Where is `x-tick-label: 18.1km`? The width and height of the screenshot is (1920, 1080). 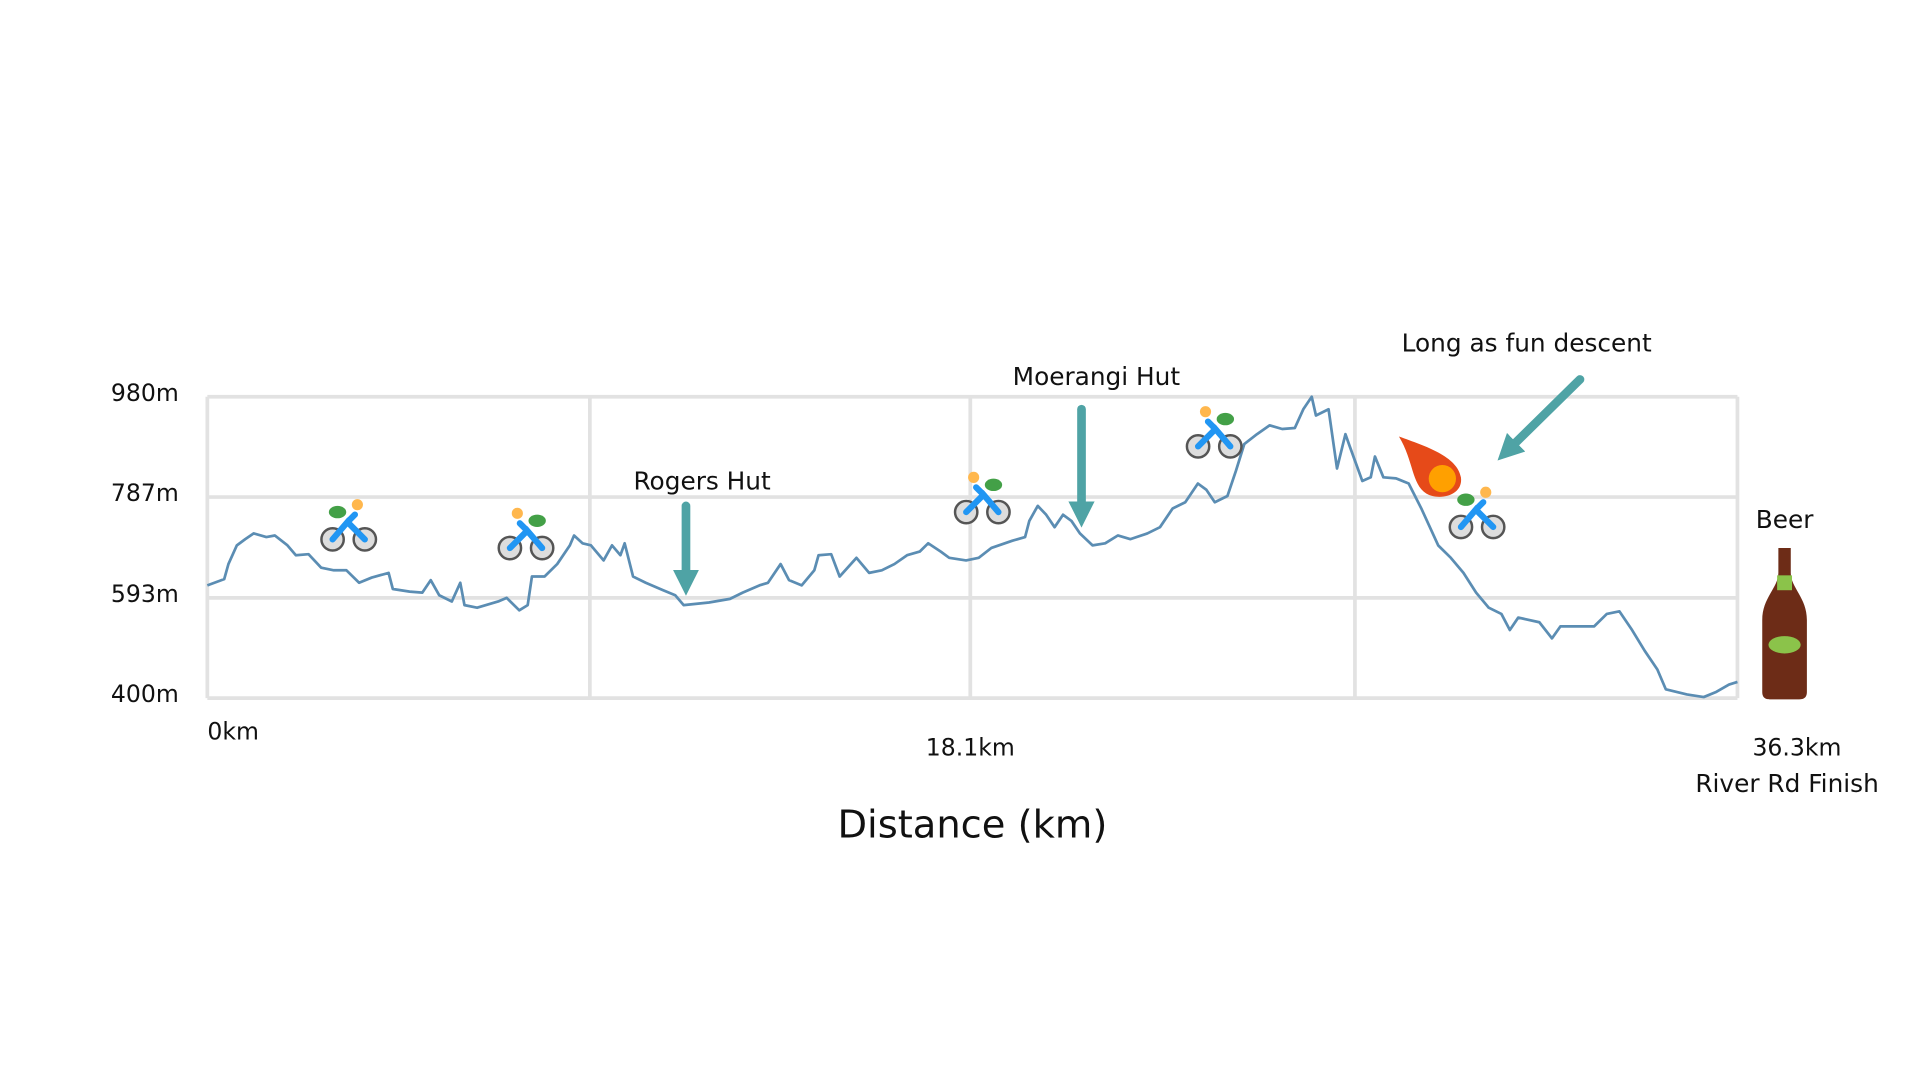
x-tick-label: 18.1km is located at coordinates (970, 747).